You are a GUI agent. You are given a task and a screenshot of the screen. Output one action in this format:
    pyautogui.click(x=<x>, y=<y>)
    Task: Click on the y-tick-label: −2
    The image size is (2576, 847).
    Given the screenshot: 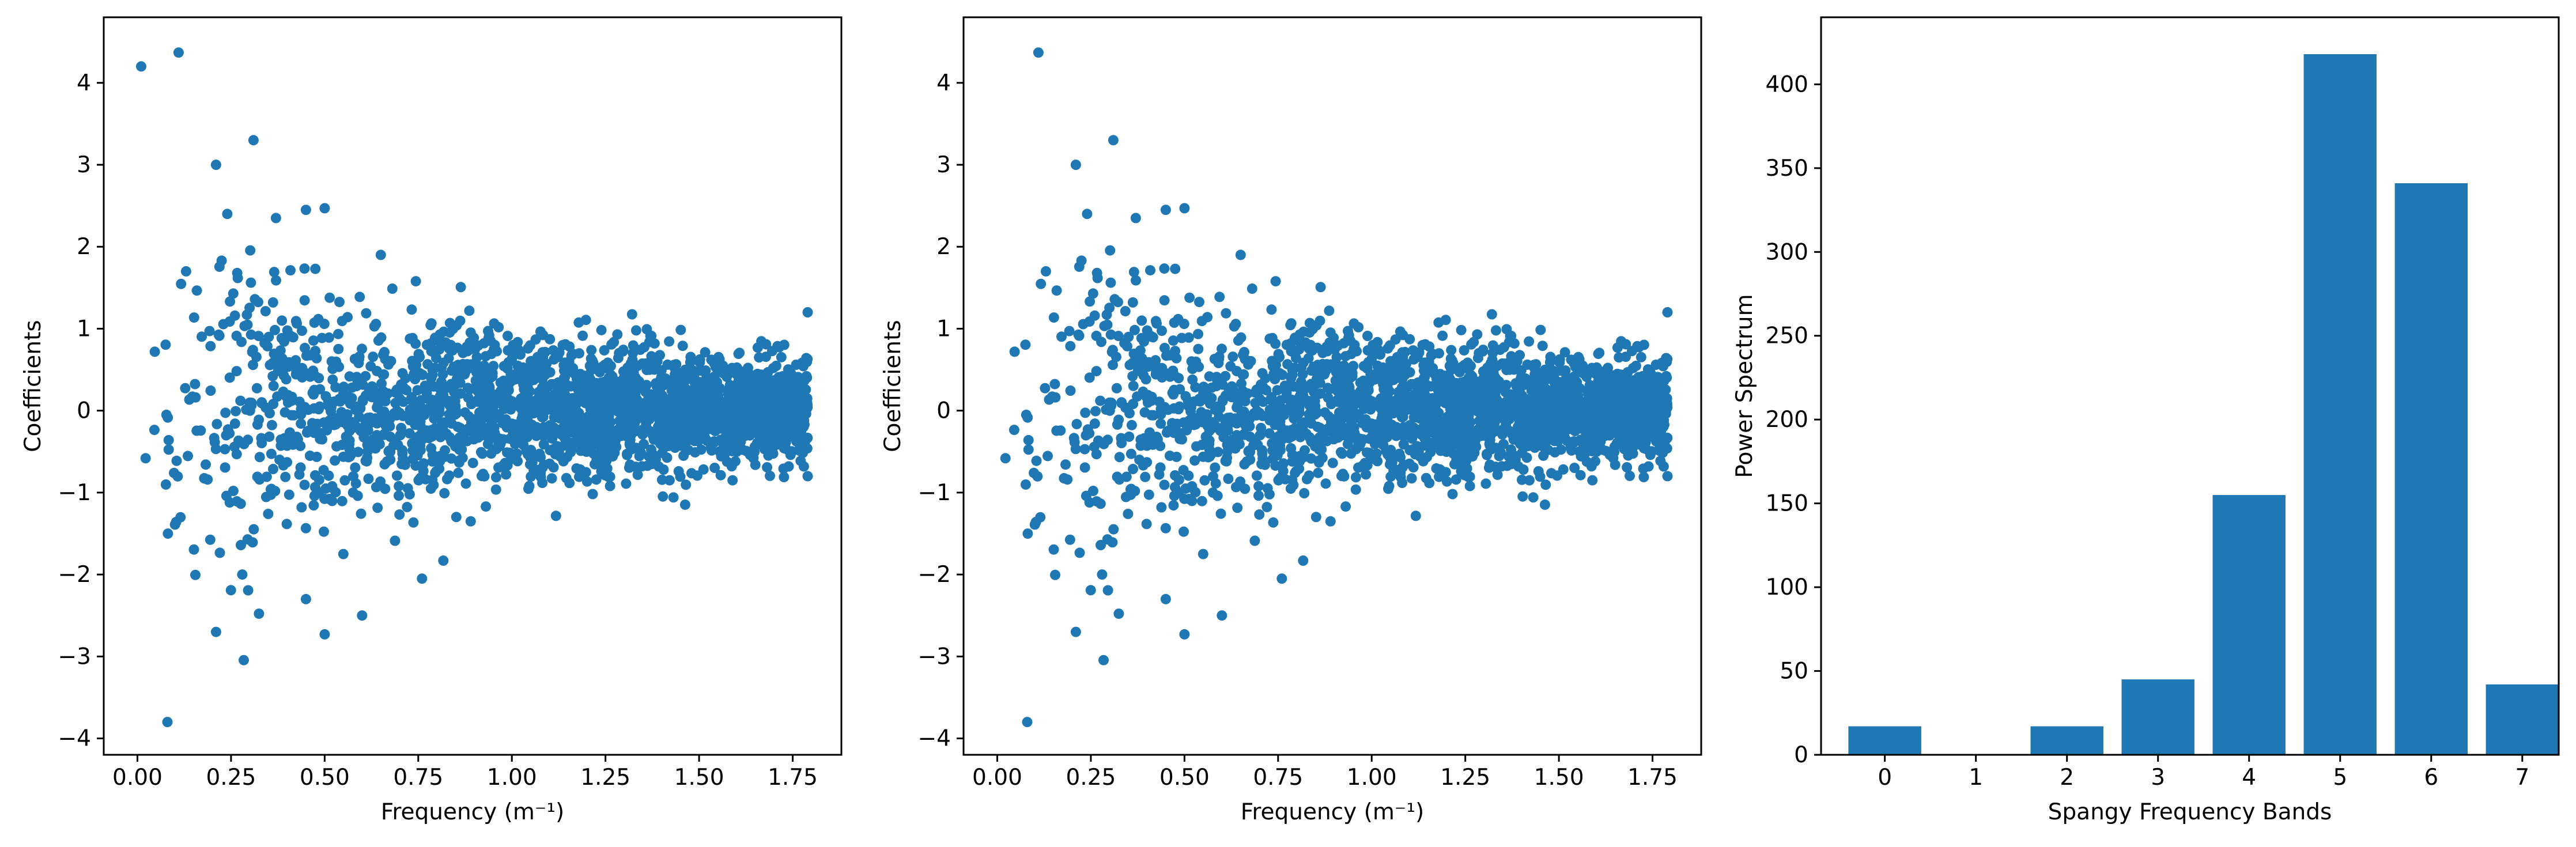 What is the action you would take?
    pyautogui.click(x=934, y=575)
    